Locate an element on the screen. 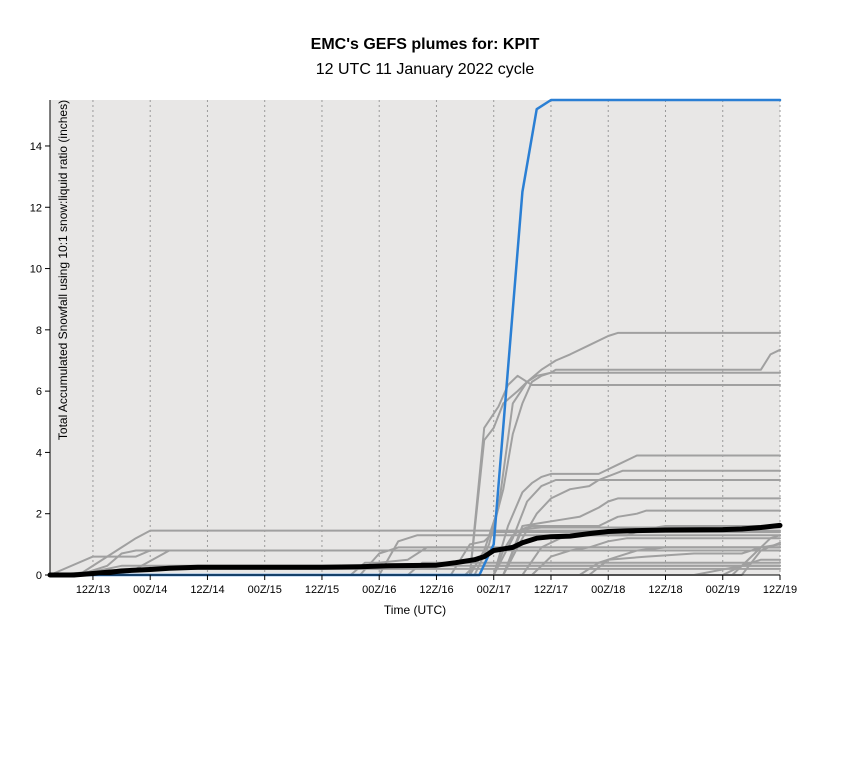  x-tick-label: 00Z/19 is located at coordinates (723, 590).